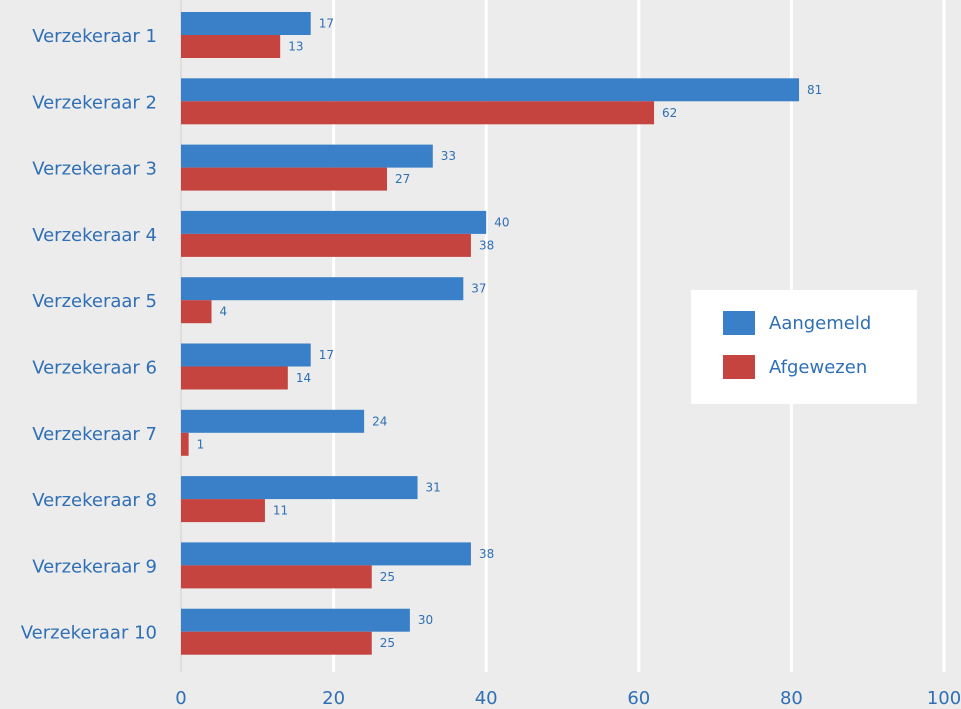  I want to click on category-label: Verzekeraar 7, so click(94, 434).